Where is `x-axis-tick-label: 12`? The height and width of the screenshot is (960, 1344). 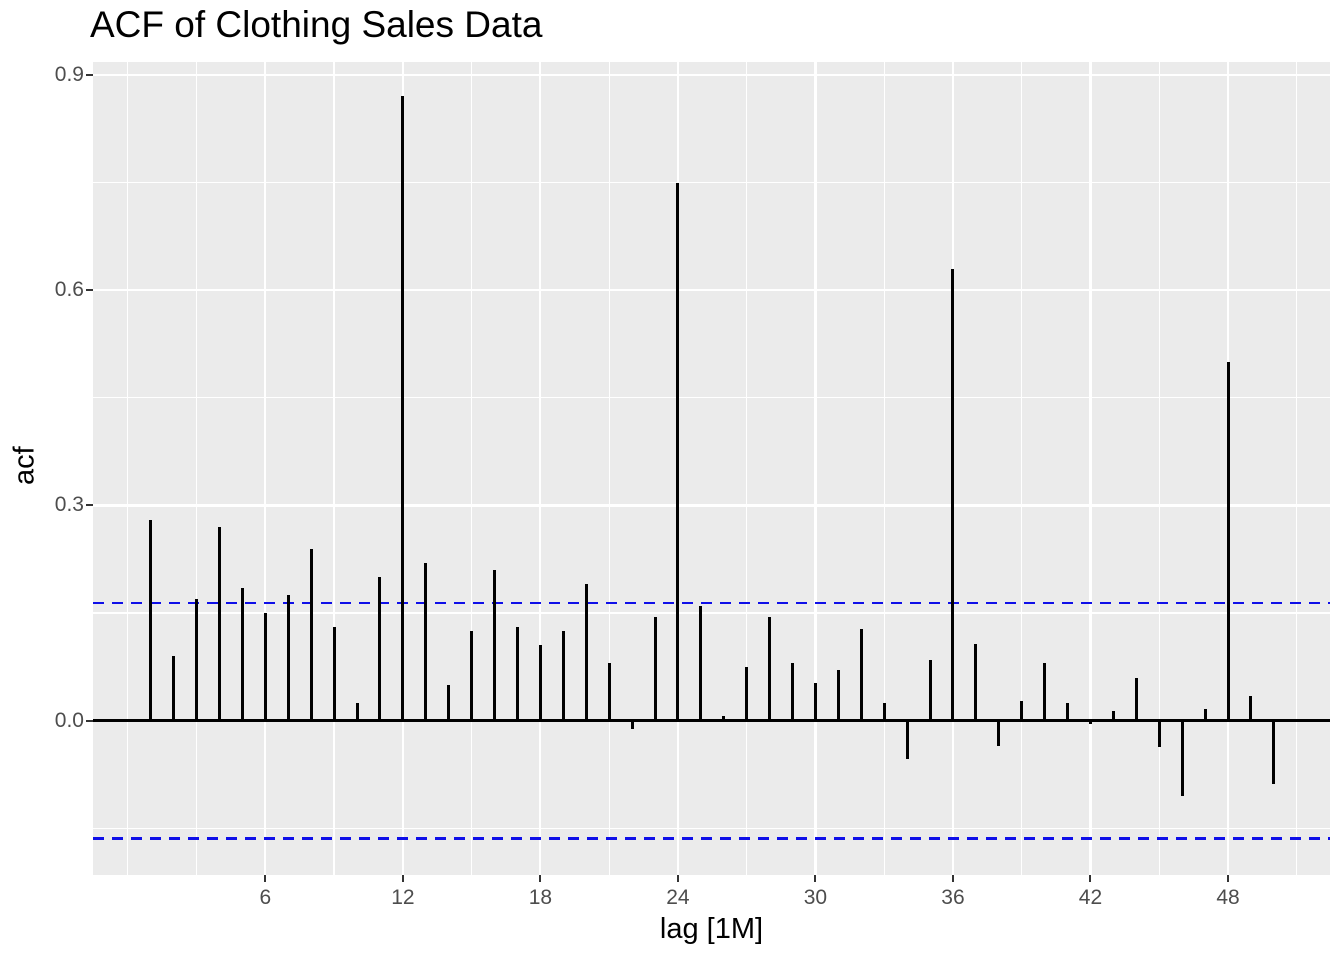
x-axis-tick-label: 12 is located at coordinates (403, 897).